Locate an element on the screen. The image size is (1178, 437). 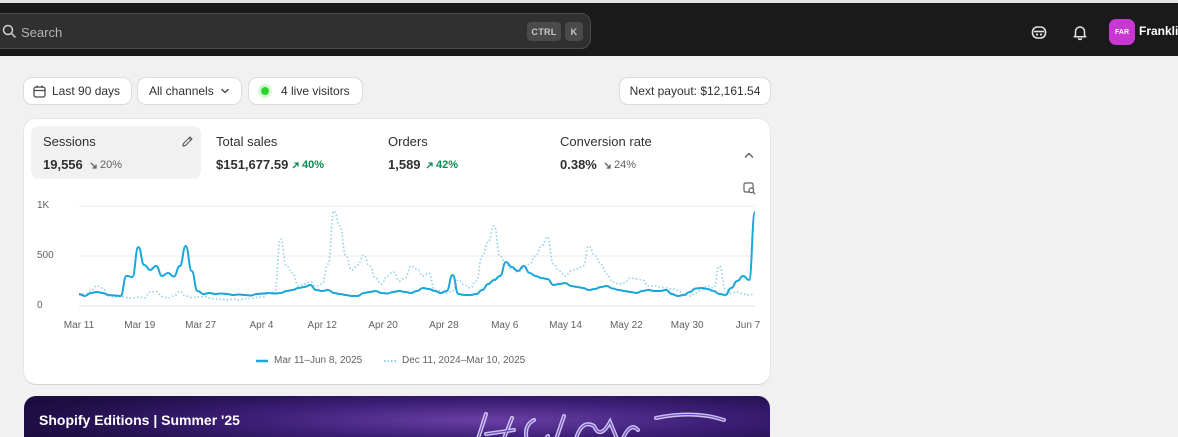
metric-label: Conversion rate is located at coordinates (606, 141).